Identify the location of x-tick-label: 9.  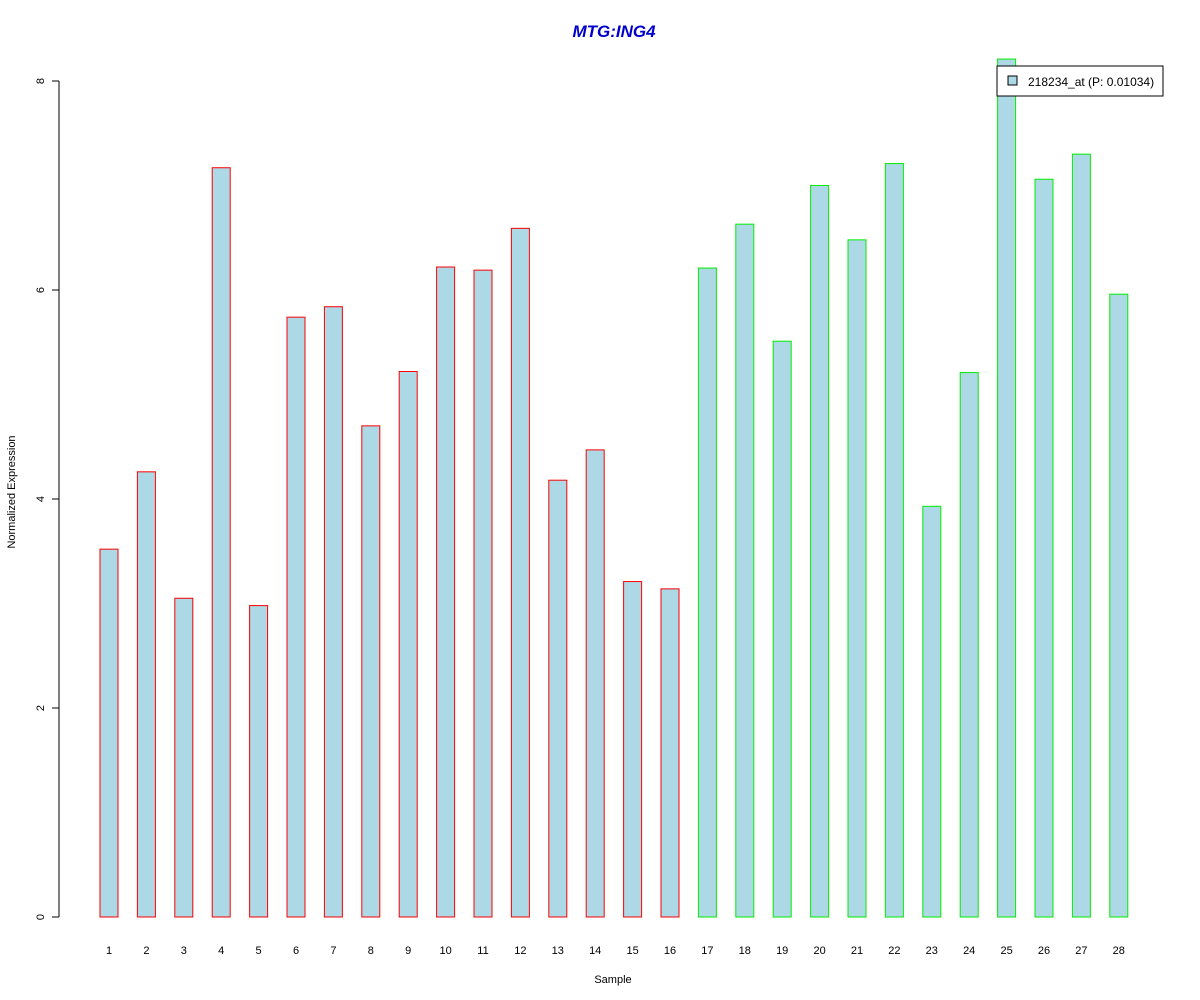
(408, 951).